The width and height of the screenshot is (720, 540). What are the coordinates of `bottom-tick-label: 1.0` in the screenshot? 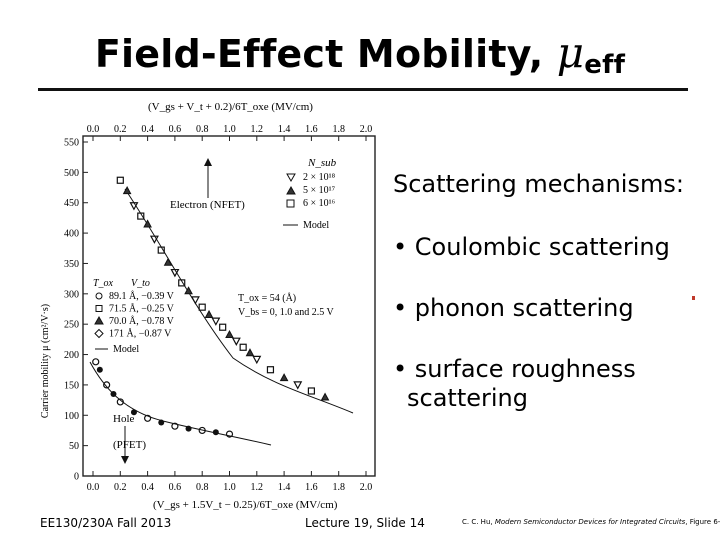 It's located at (229, 487).